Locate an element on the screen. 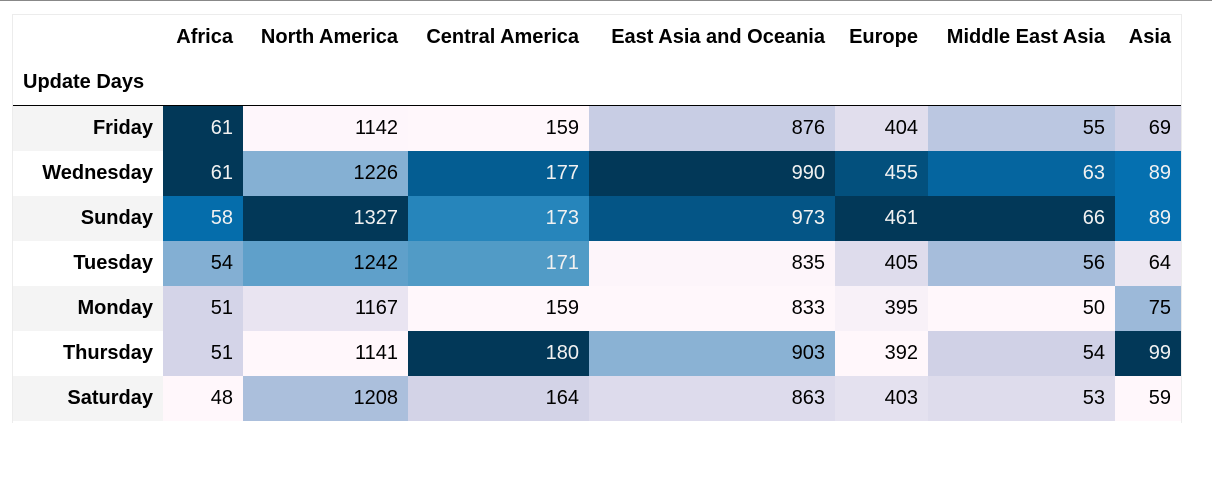 The image size is (1212, 497). heatmap-cell: 1141 is located at coordinates (325, 353).